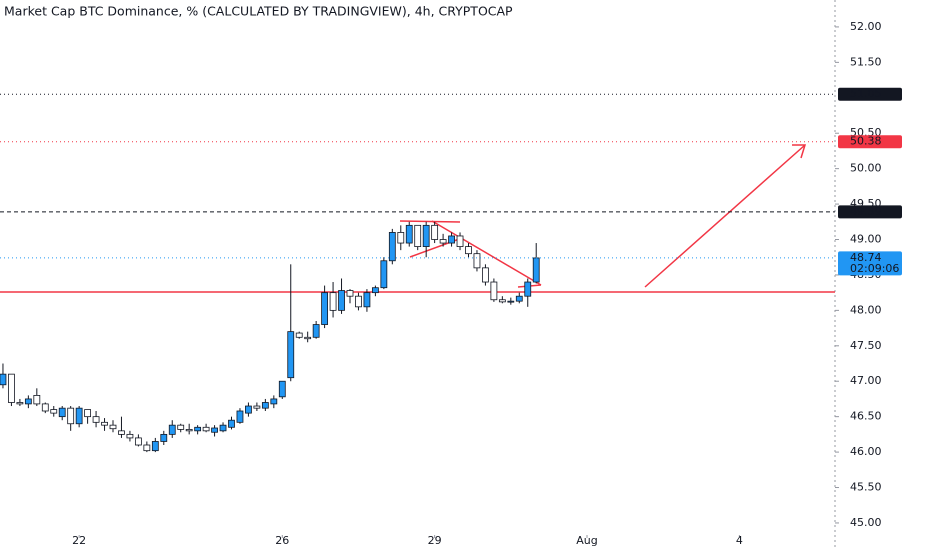 The width and height of the screenshot is (932, 550). Describe the element at coordinates (586, 540) in the screenshot. I see `x-tick-label: Aug` at that location.